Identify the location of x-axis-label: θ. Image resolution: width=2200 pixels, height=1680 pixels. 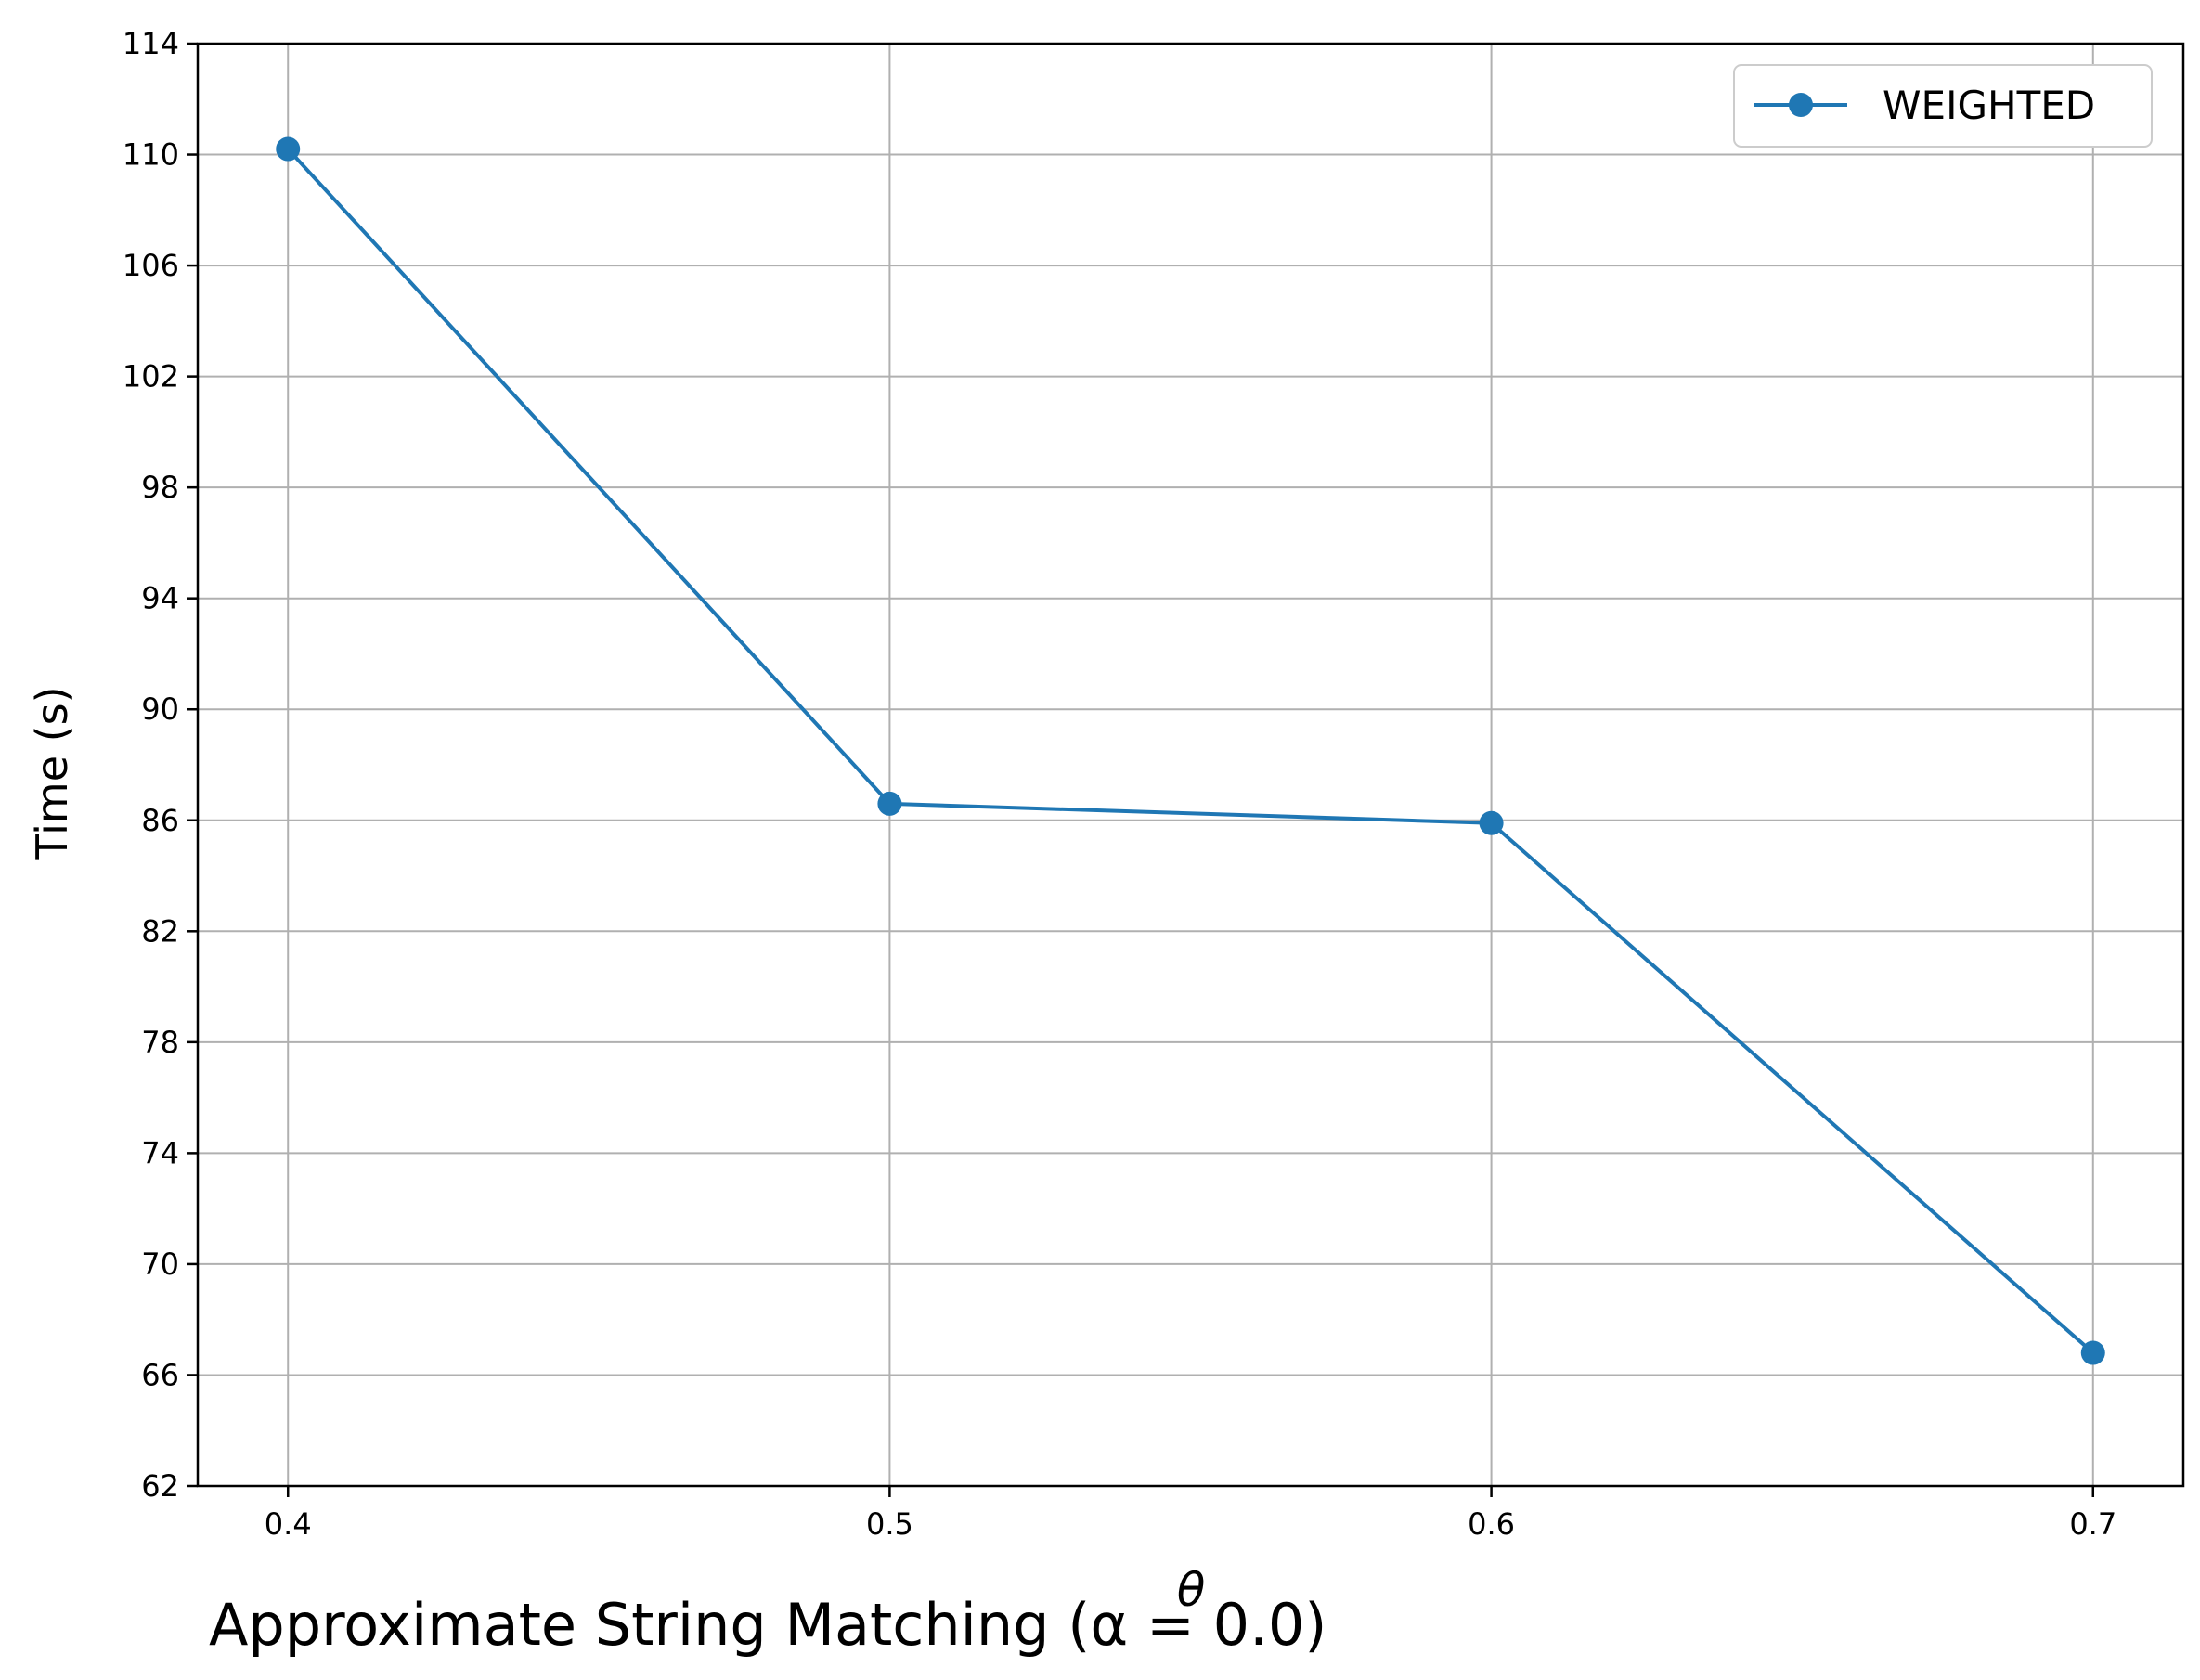
(1191, 1590).